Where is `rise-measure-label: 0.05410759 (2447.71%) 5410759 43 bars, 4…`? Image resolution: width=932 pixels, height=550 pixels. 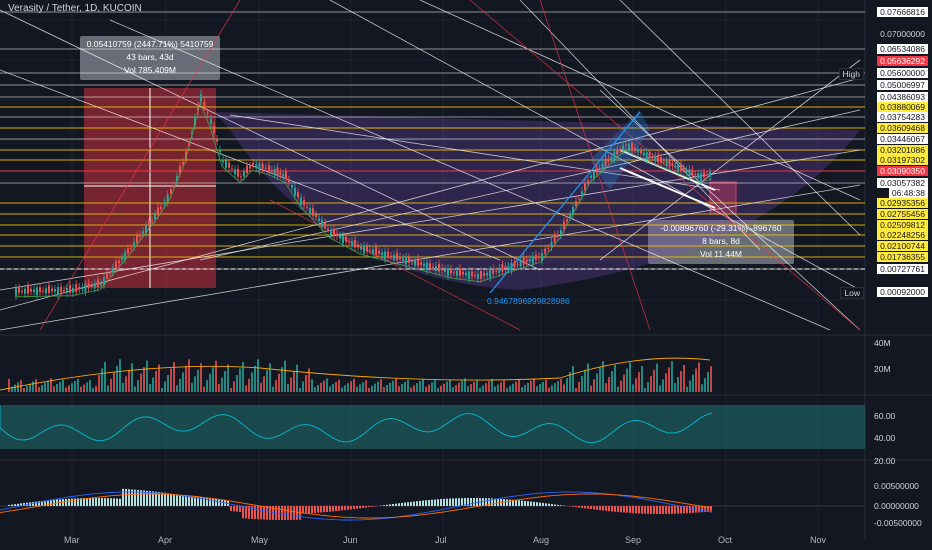 rise-measure-label: 0.05410759 (2447.71%) 5410759 43 bars, 4… is located at coordinates (150, 57).